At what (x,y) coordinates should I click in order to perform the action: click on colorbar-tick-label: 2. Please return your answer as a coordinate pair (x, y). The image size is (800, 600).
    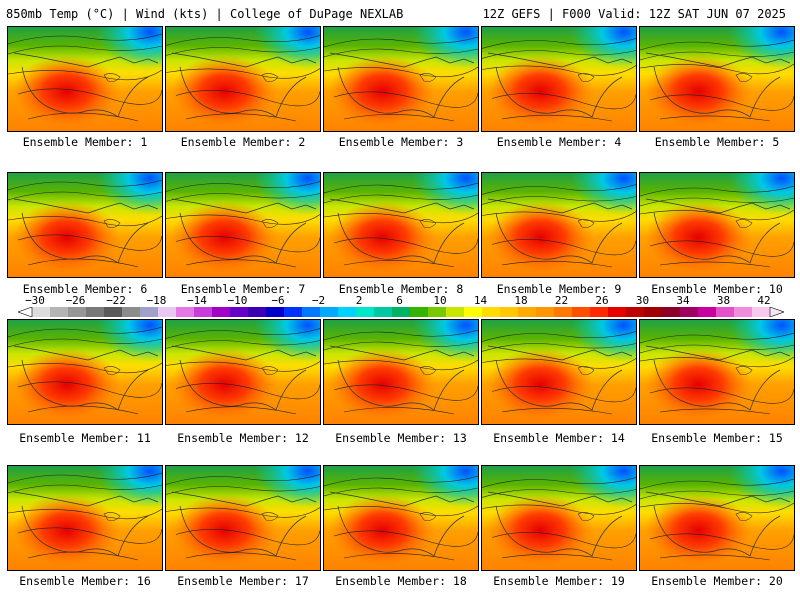
    Looking at the image, I should click on (359, 300).